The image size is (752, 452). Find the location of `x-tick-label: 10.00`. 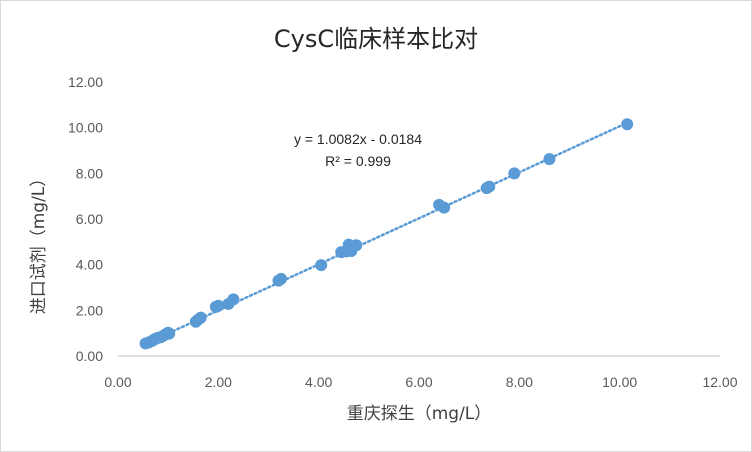

x-tick-label: 10.00 is located at coordinates (619, 382).